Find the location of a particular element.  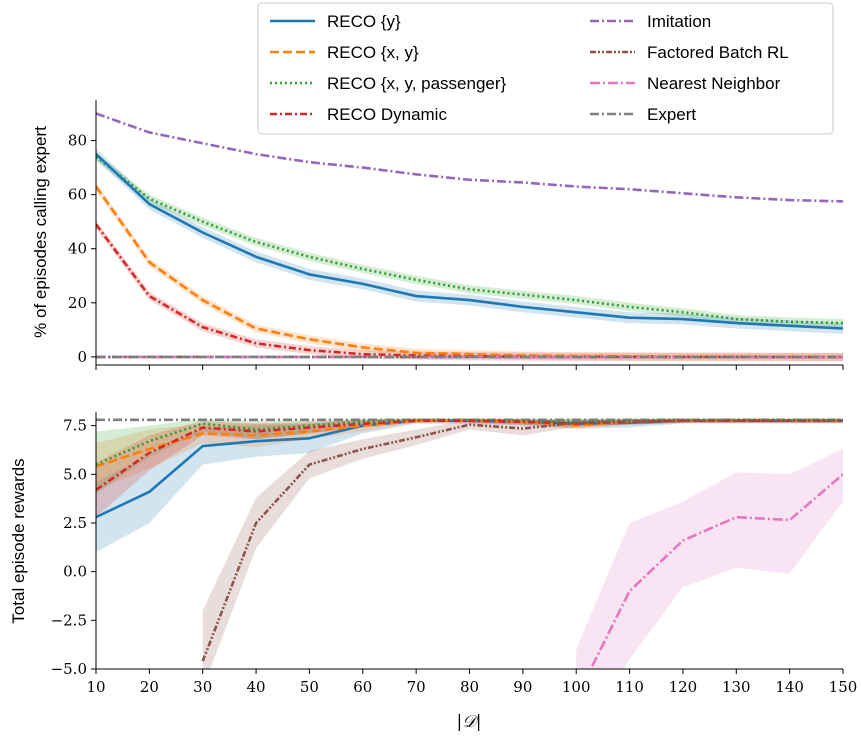

bottom-x-tick-label: 140 is located at coordinates (789, 687).